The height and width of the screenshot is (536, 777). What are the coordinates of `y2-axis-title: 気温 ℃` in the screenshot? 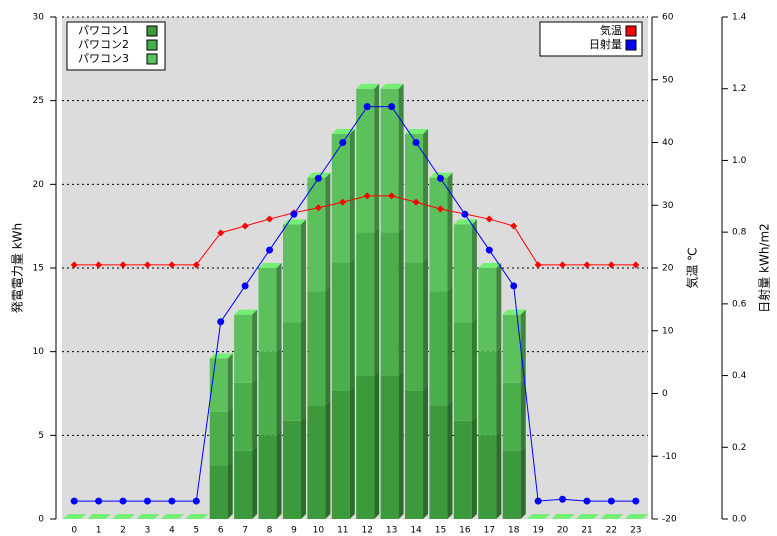 It's located at (692, 267).